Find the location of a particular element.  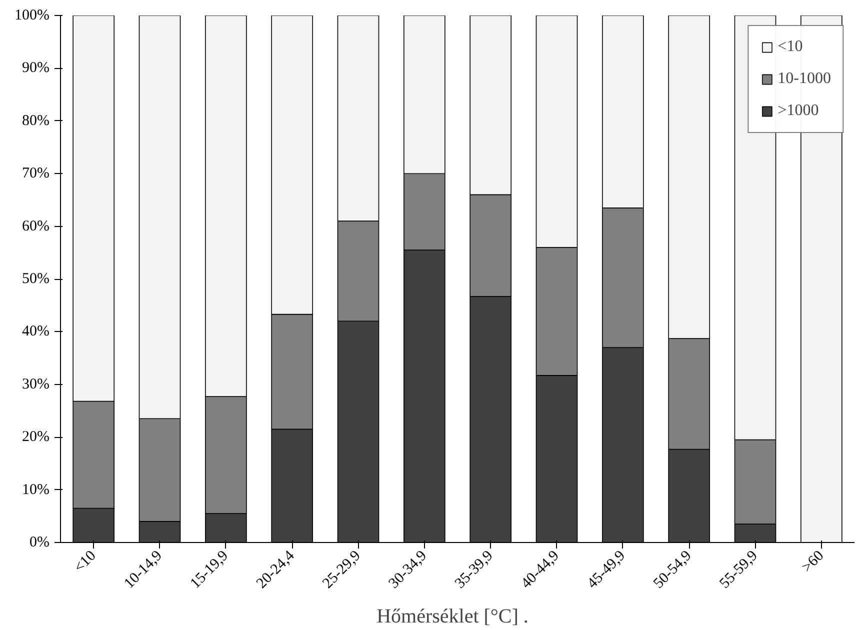

y-tick-label: 20% is located at coordinates (36, 437).